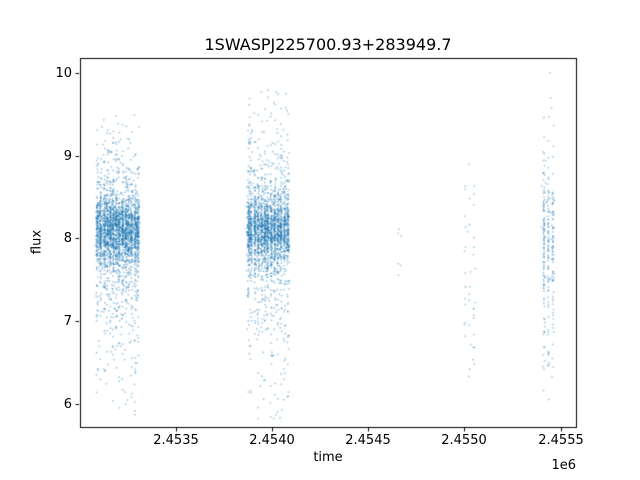 This screenshot has width=640, height=480. What do you see at coordinates (63, 73) in the screenshot?
I see `y-tick-label: 10` at bounding box center [63, 73].